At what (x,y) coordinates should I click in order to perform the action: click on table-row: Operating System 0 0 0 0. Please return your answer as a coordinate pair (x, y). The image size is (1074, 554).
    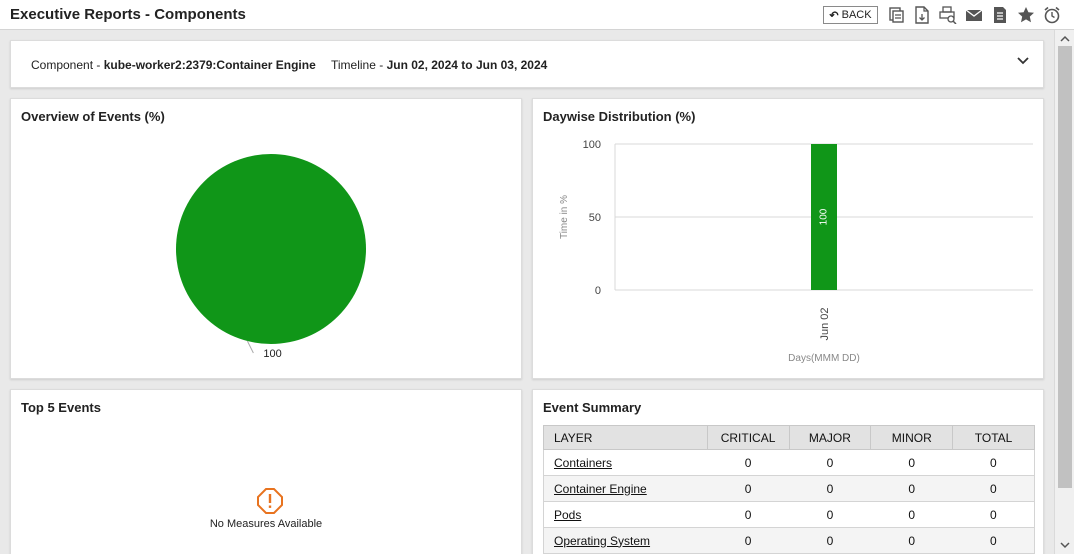
    Looking at the image, I should click on (789, 540).